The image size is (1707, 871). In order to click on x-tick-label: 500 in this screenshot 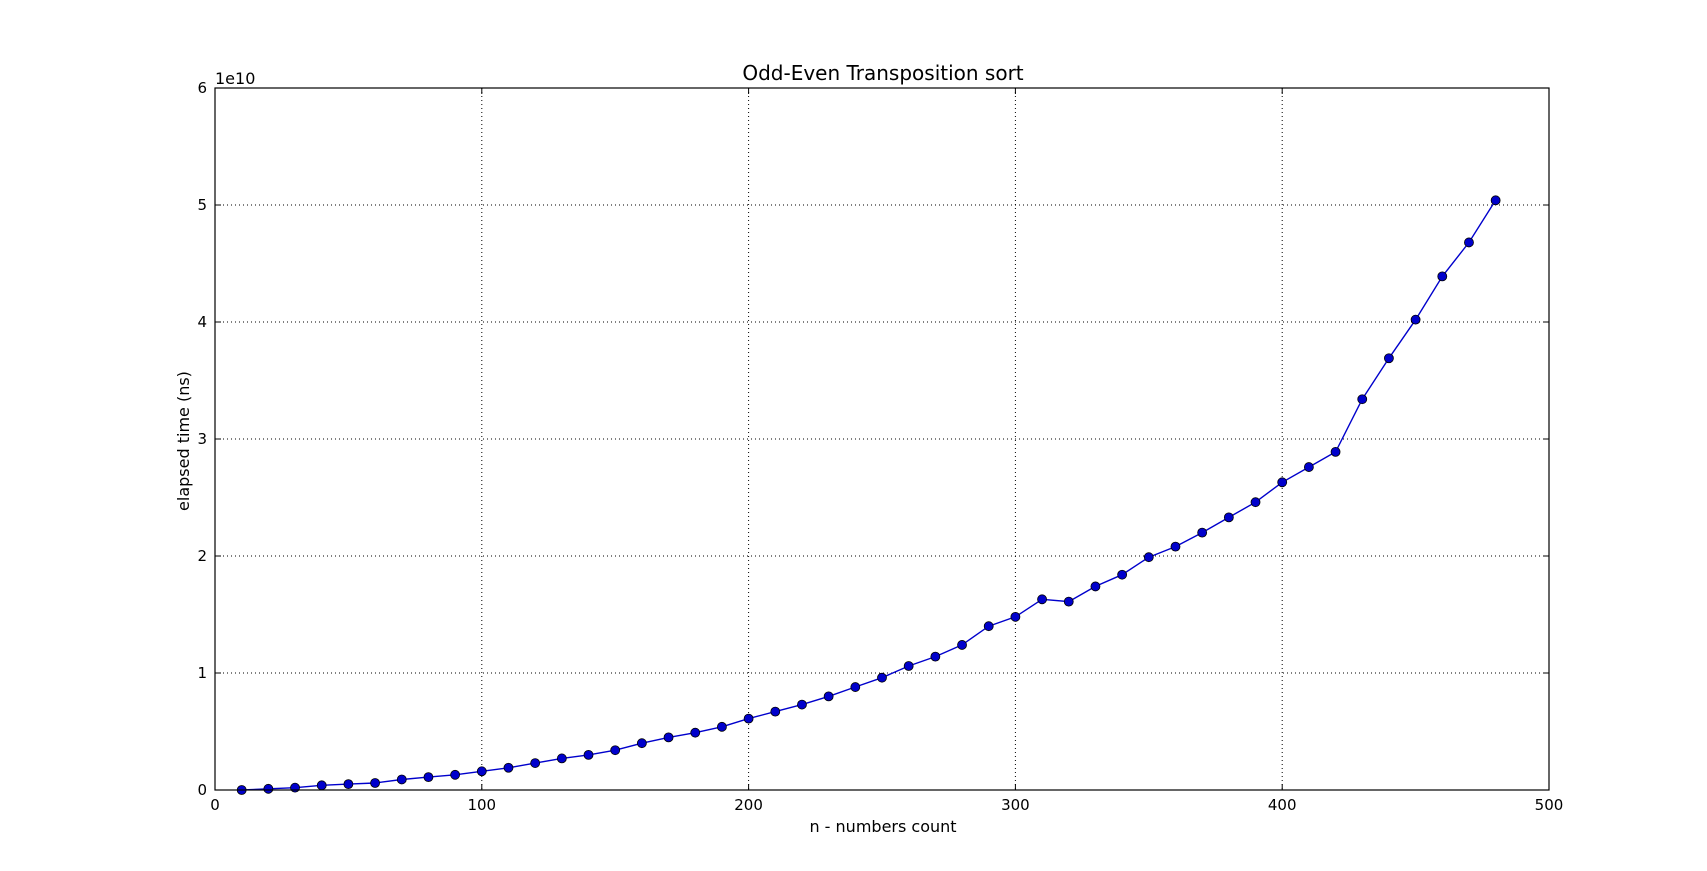, I will do `click(1549, 805)`.